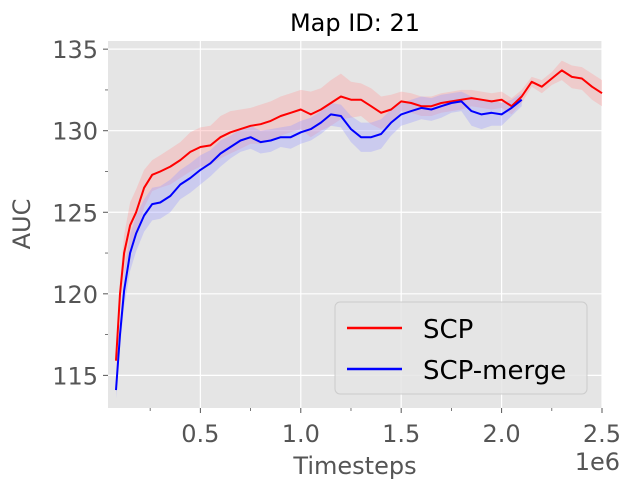 This screenshot has height=491, width=634. Describe the element at coordinates (354, 466) in the screenshot. I see `x-axis-label: Timesteps` at that location.